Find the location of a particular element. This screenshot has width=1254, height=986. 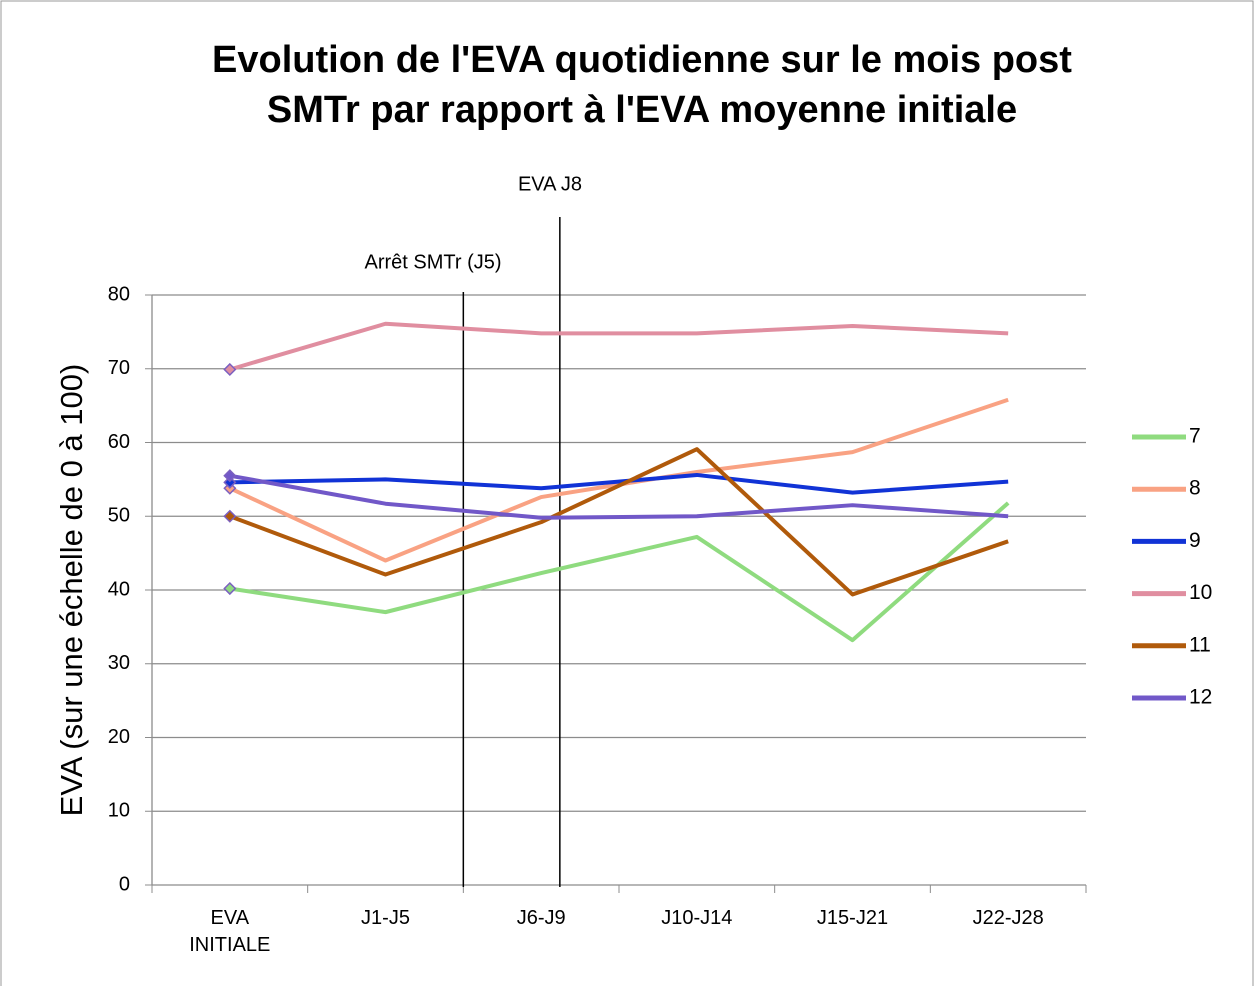

y-tick-label: 80 is located at coordinates (119, 294).